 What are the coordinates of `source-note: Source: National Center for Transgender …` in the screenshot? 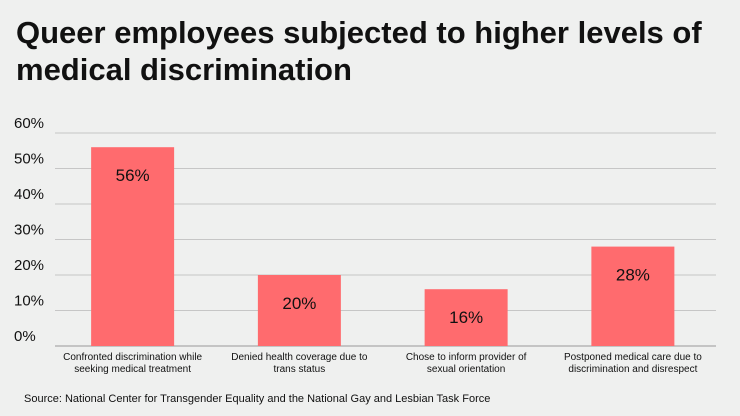 It's located at (257, 399).